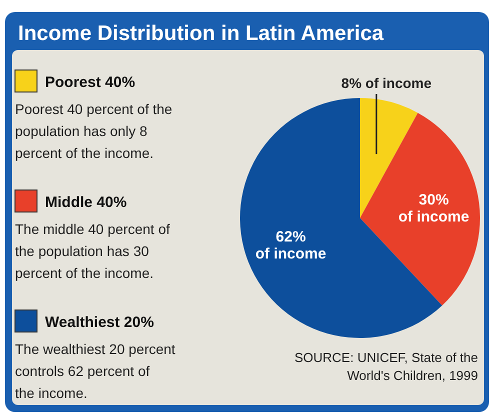 Image resolution: width=494 pixels, height=417 pixels. I want to click on legend-label: Wealthiest 20%, so click(99, 322).